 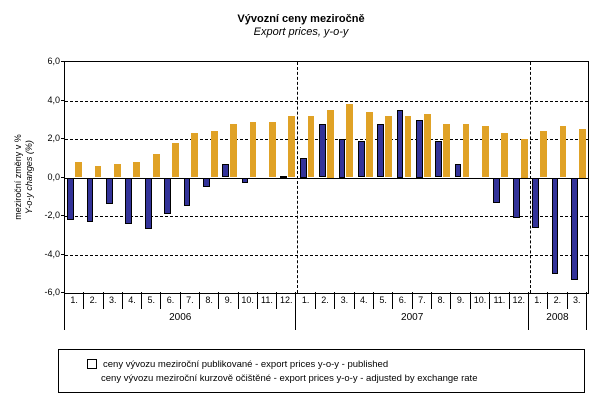 What do you see at coordinates (248, 300) in the screenshot?
I see `month-label-2006-10: 10.` at bounding box center [248, 300].